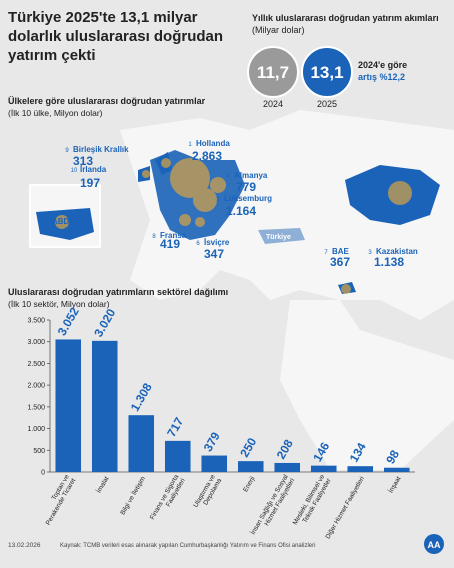 The width and height of the screenshot is (454, 568). I want to click on y-tick-label: 1.500, so click(36, 407).